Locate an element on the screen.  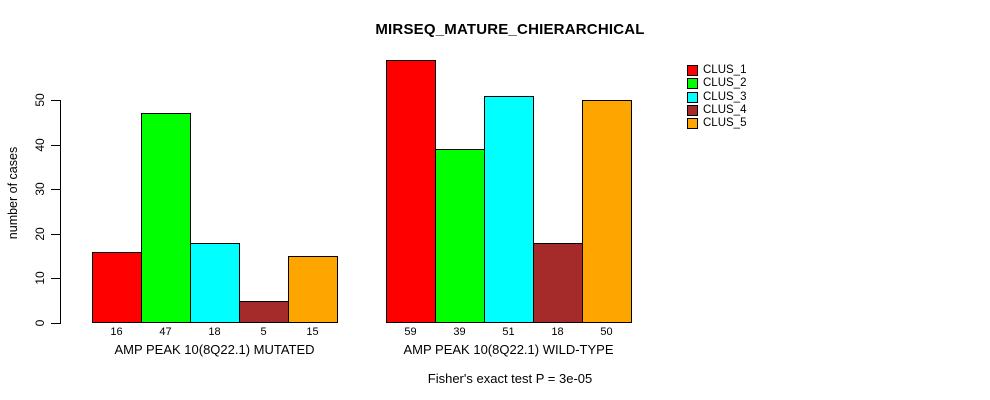
y-tick-label: 10 is located at coordinates (40, 278).